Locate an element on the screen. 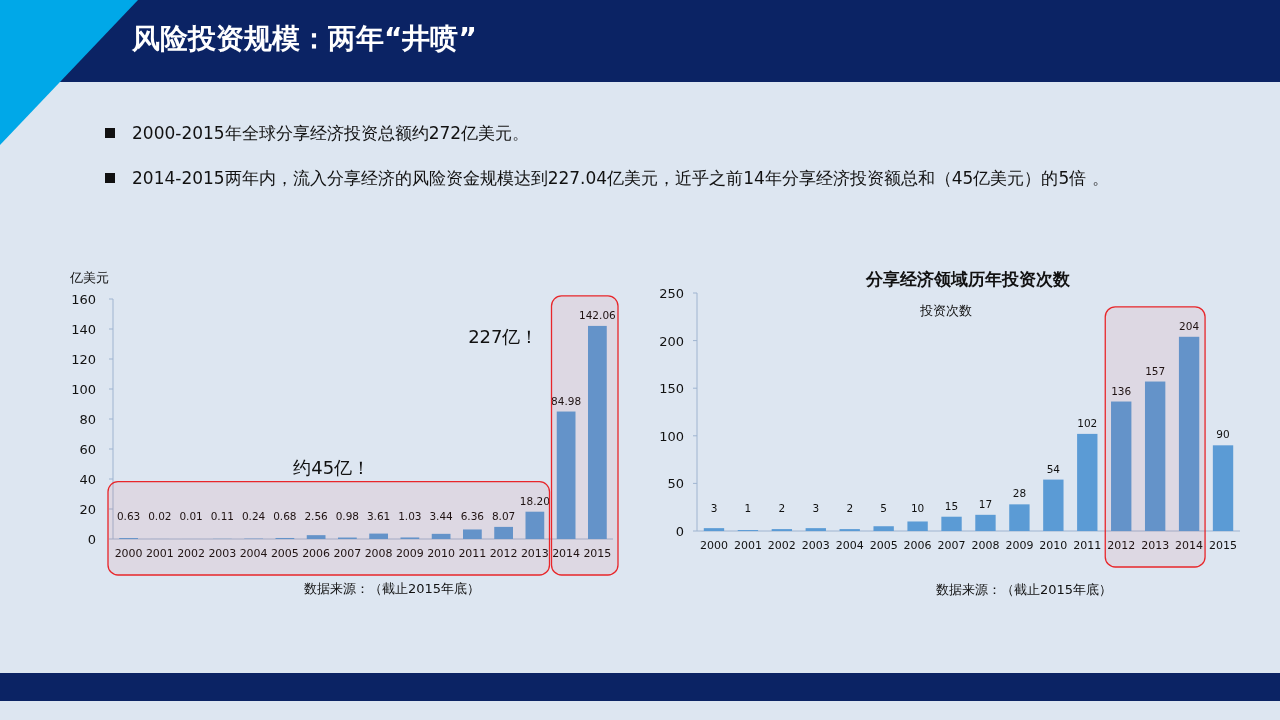 The image size is (1280, 720). y-tick-label: 140 is located at coordinates (83, 329).